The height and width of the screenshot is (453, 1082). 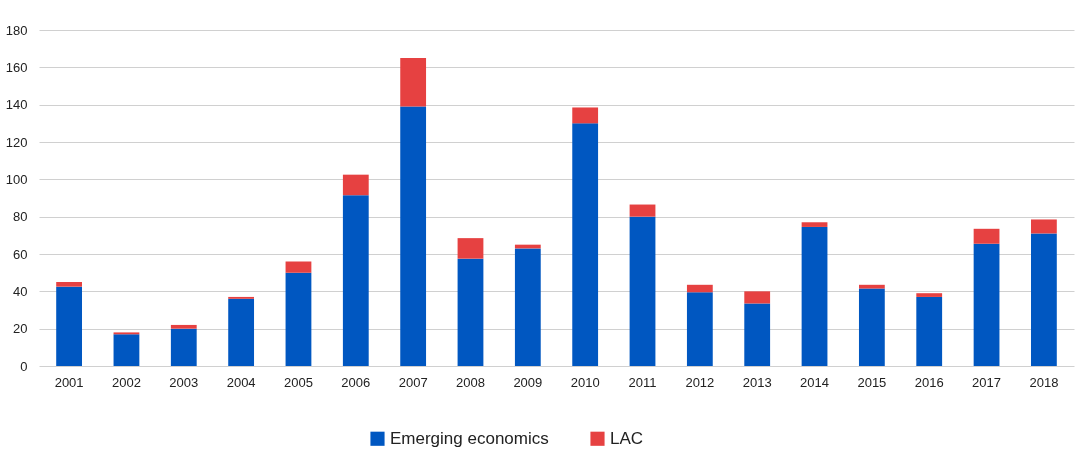 What do you see at coordinates (356, 382) in the screenshot?
I see `x-tick-label: 2006` at bounding box center [356, 382].